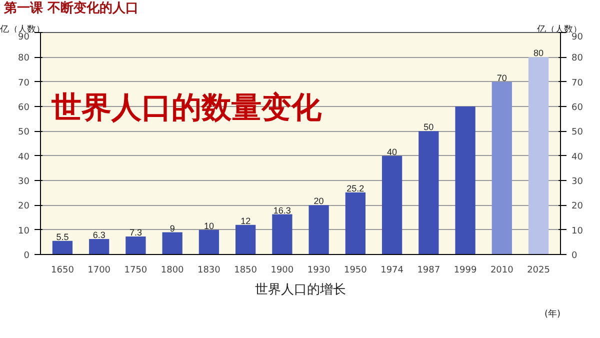 This screenshot has width=600, height=338. What do you see at coordinates (428, 271) in the screenshot?
I see `x-tick-label: 1987` at bounding box center [428, 271].